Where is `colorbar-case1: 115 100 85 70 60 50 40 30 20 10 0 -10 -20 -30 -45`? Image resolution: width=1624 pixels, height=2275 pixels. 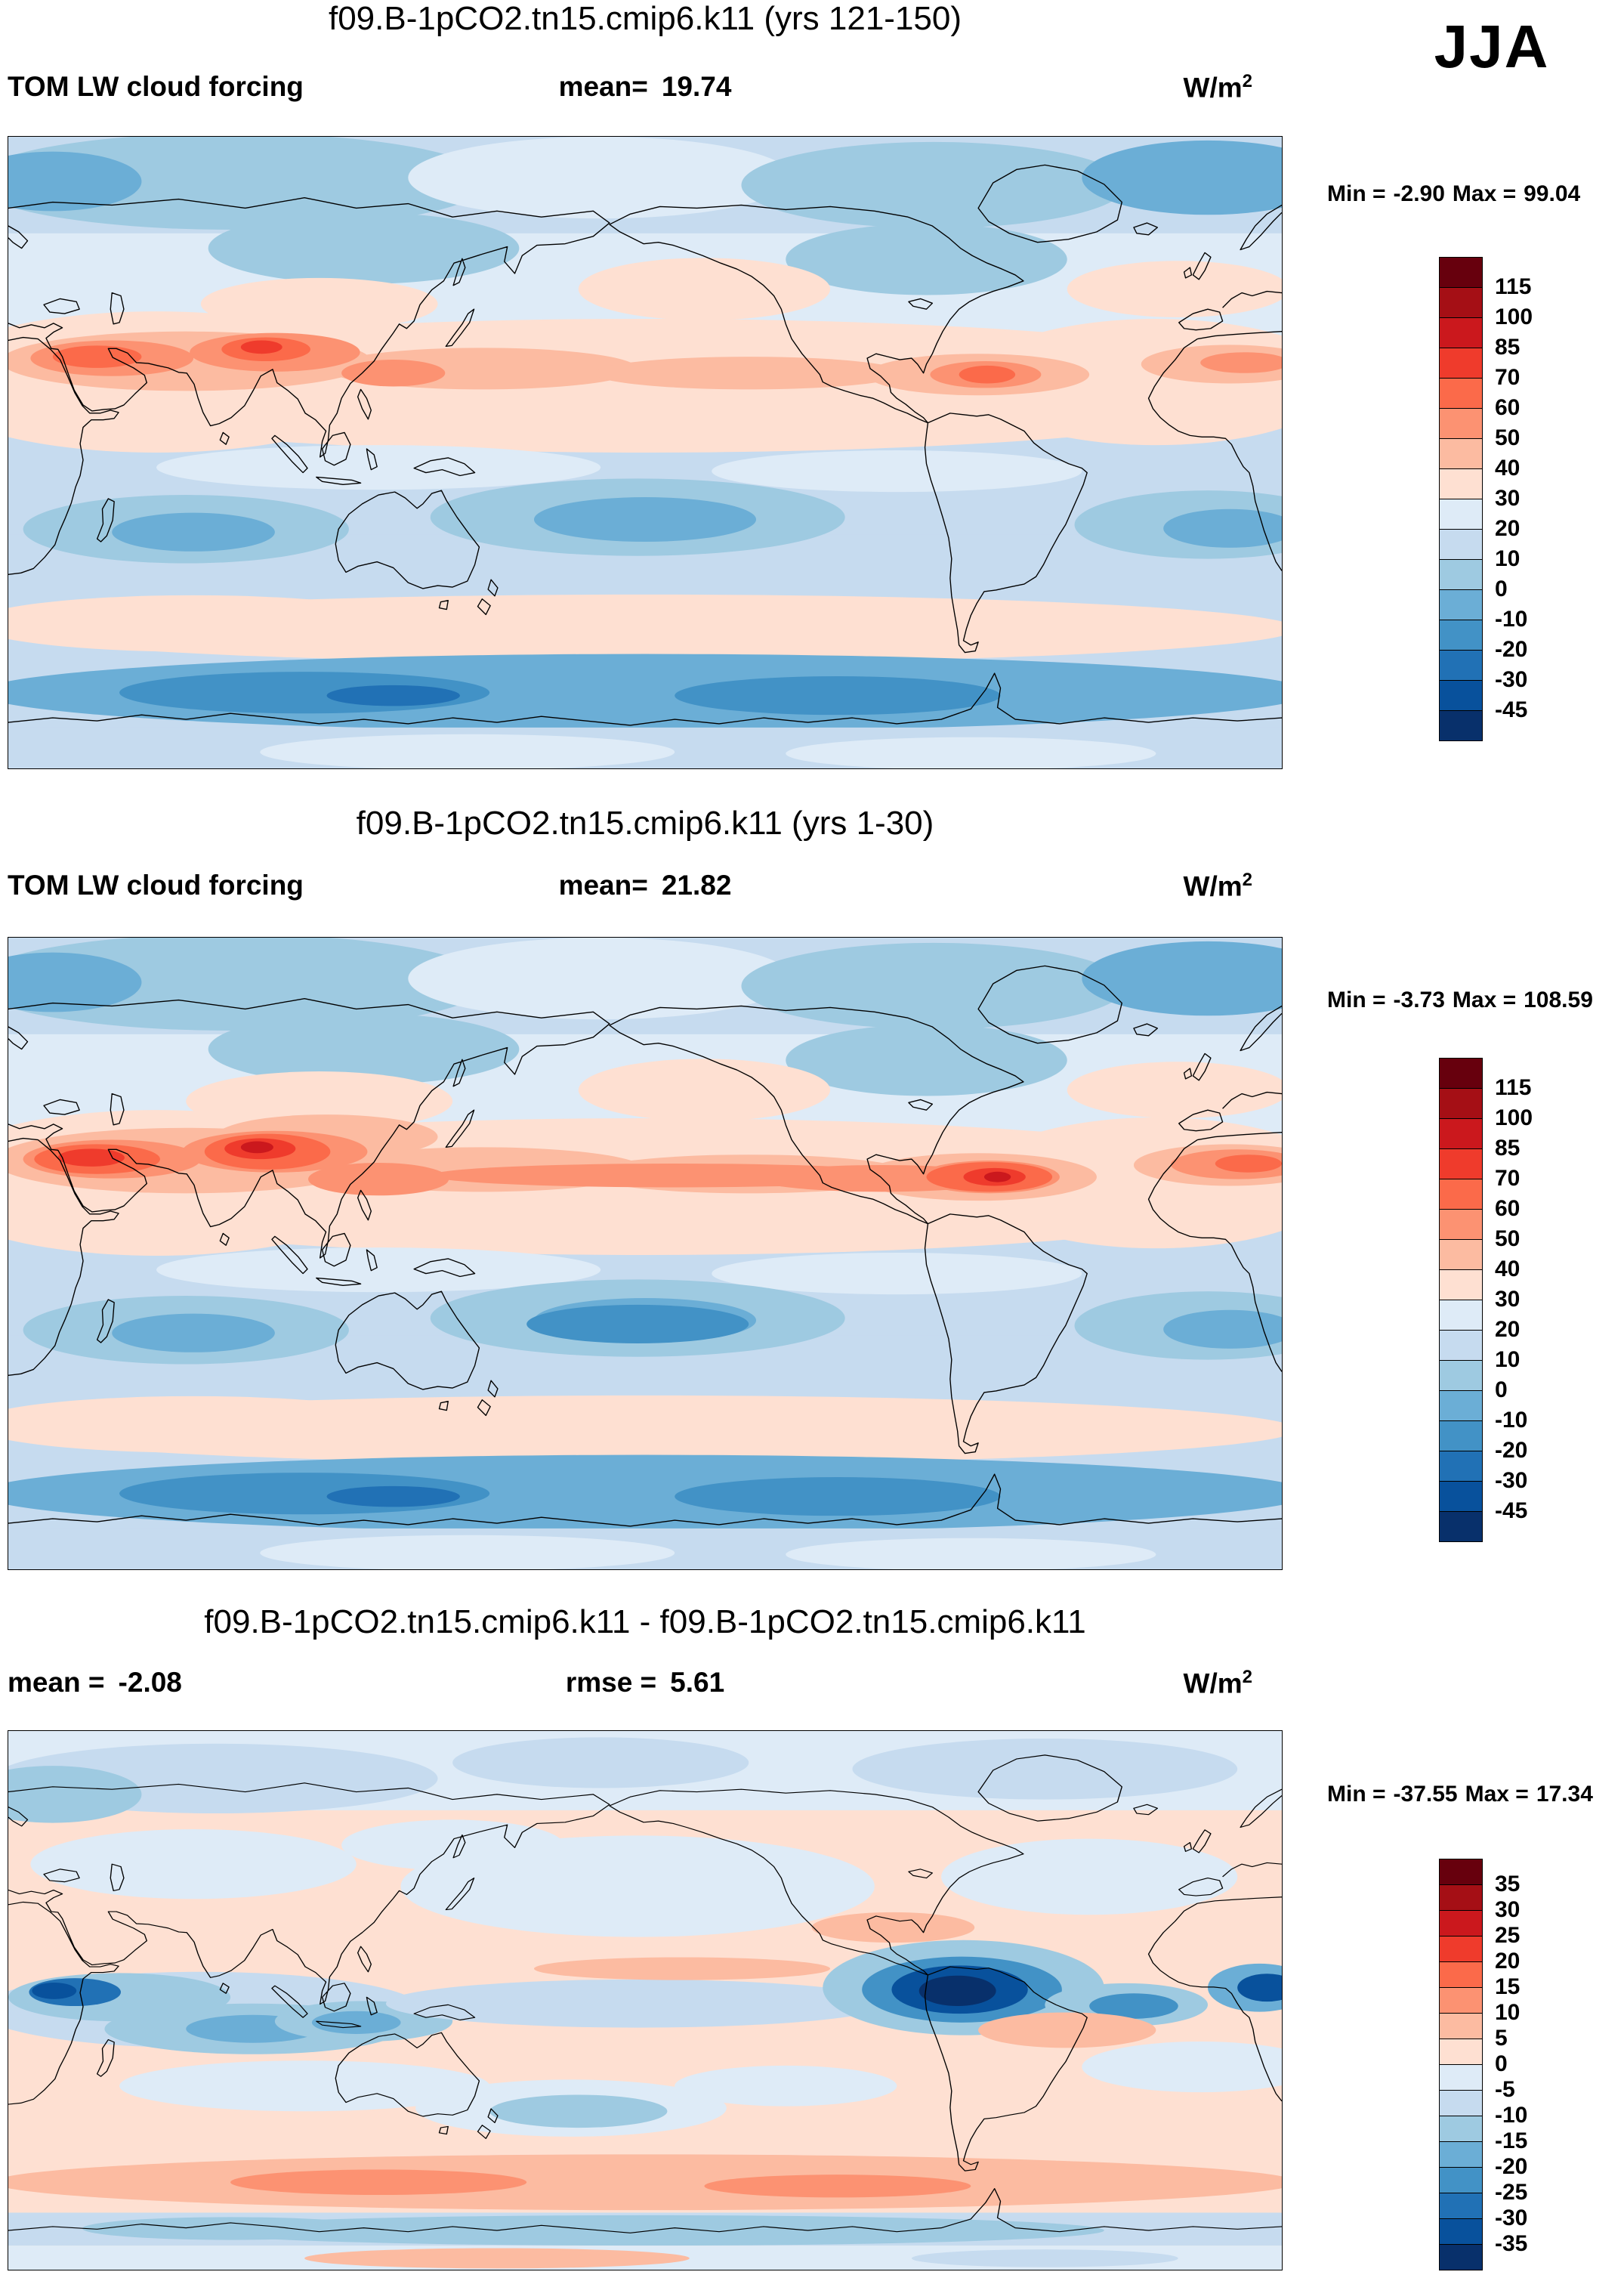 colorbar-case1: 115 100 85 70 60 50 40 30 20 10 0 -10 -20 -30 -45 is located at coordinates (1531, 501).